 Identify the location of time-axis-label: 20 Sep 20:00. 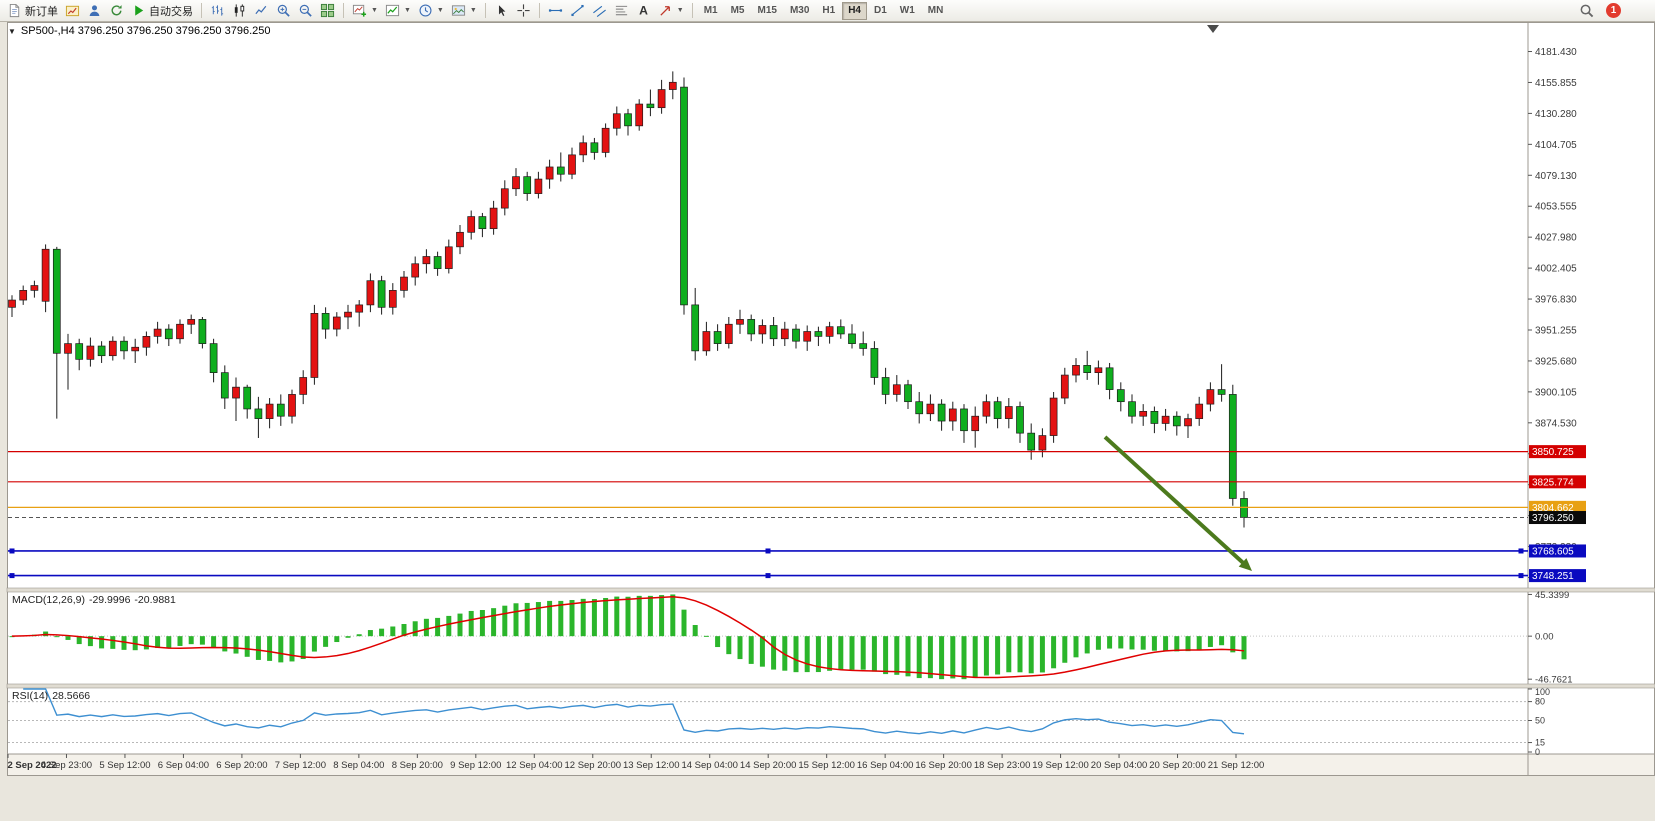
(1177, 765).